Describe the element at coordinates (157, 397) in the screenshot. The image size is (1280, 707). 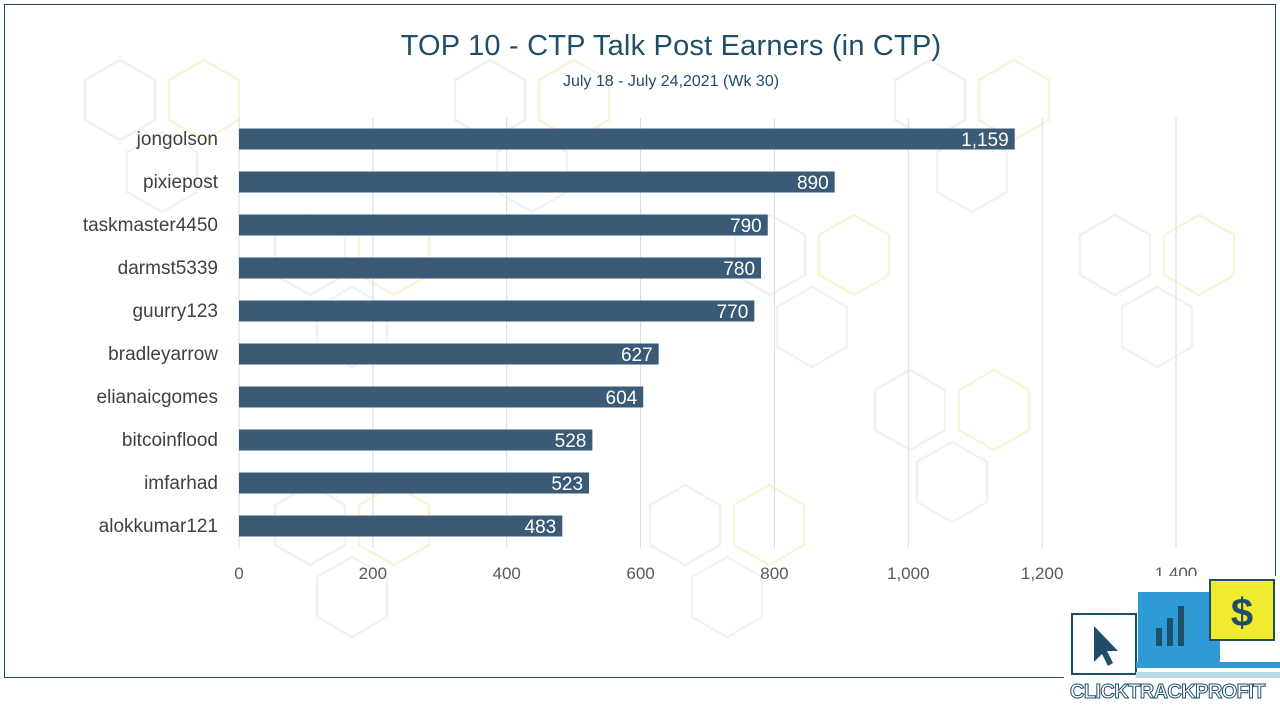
I see `category-label: elianaicgomes` at that location.